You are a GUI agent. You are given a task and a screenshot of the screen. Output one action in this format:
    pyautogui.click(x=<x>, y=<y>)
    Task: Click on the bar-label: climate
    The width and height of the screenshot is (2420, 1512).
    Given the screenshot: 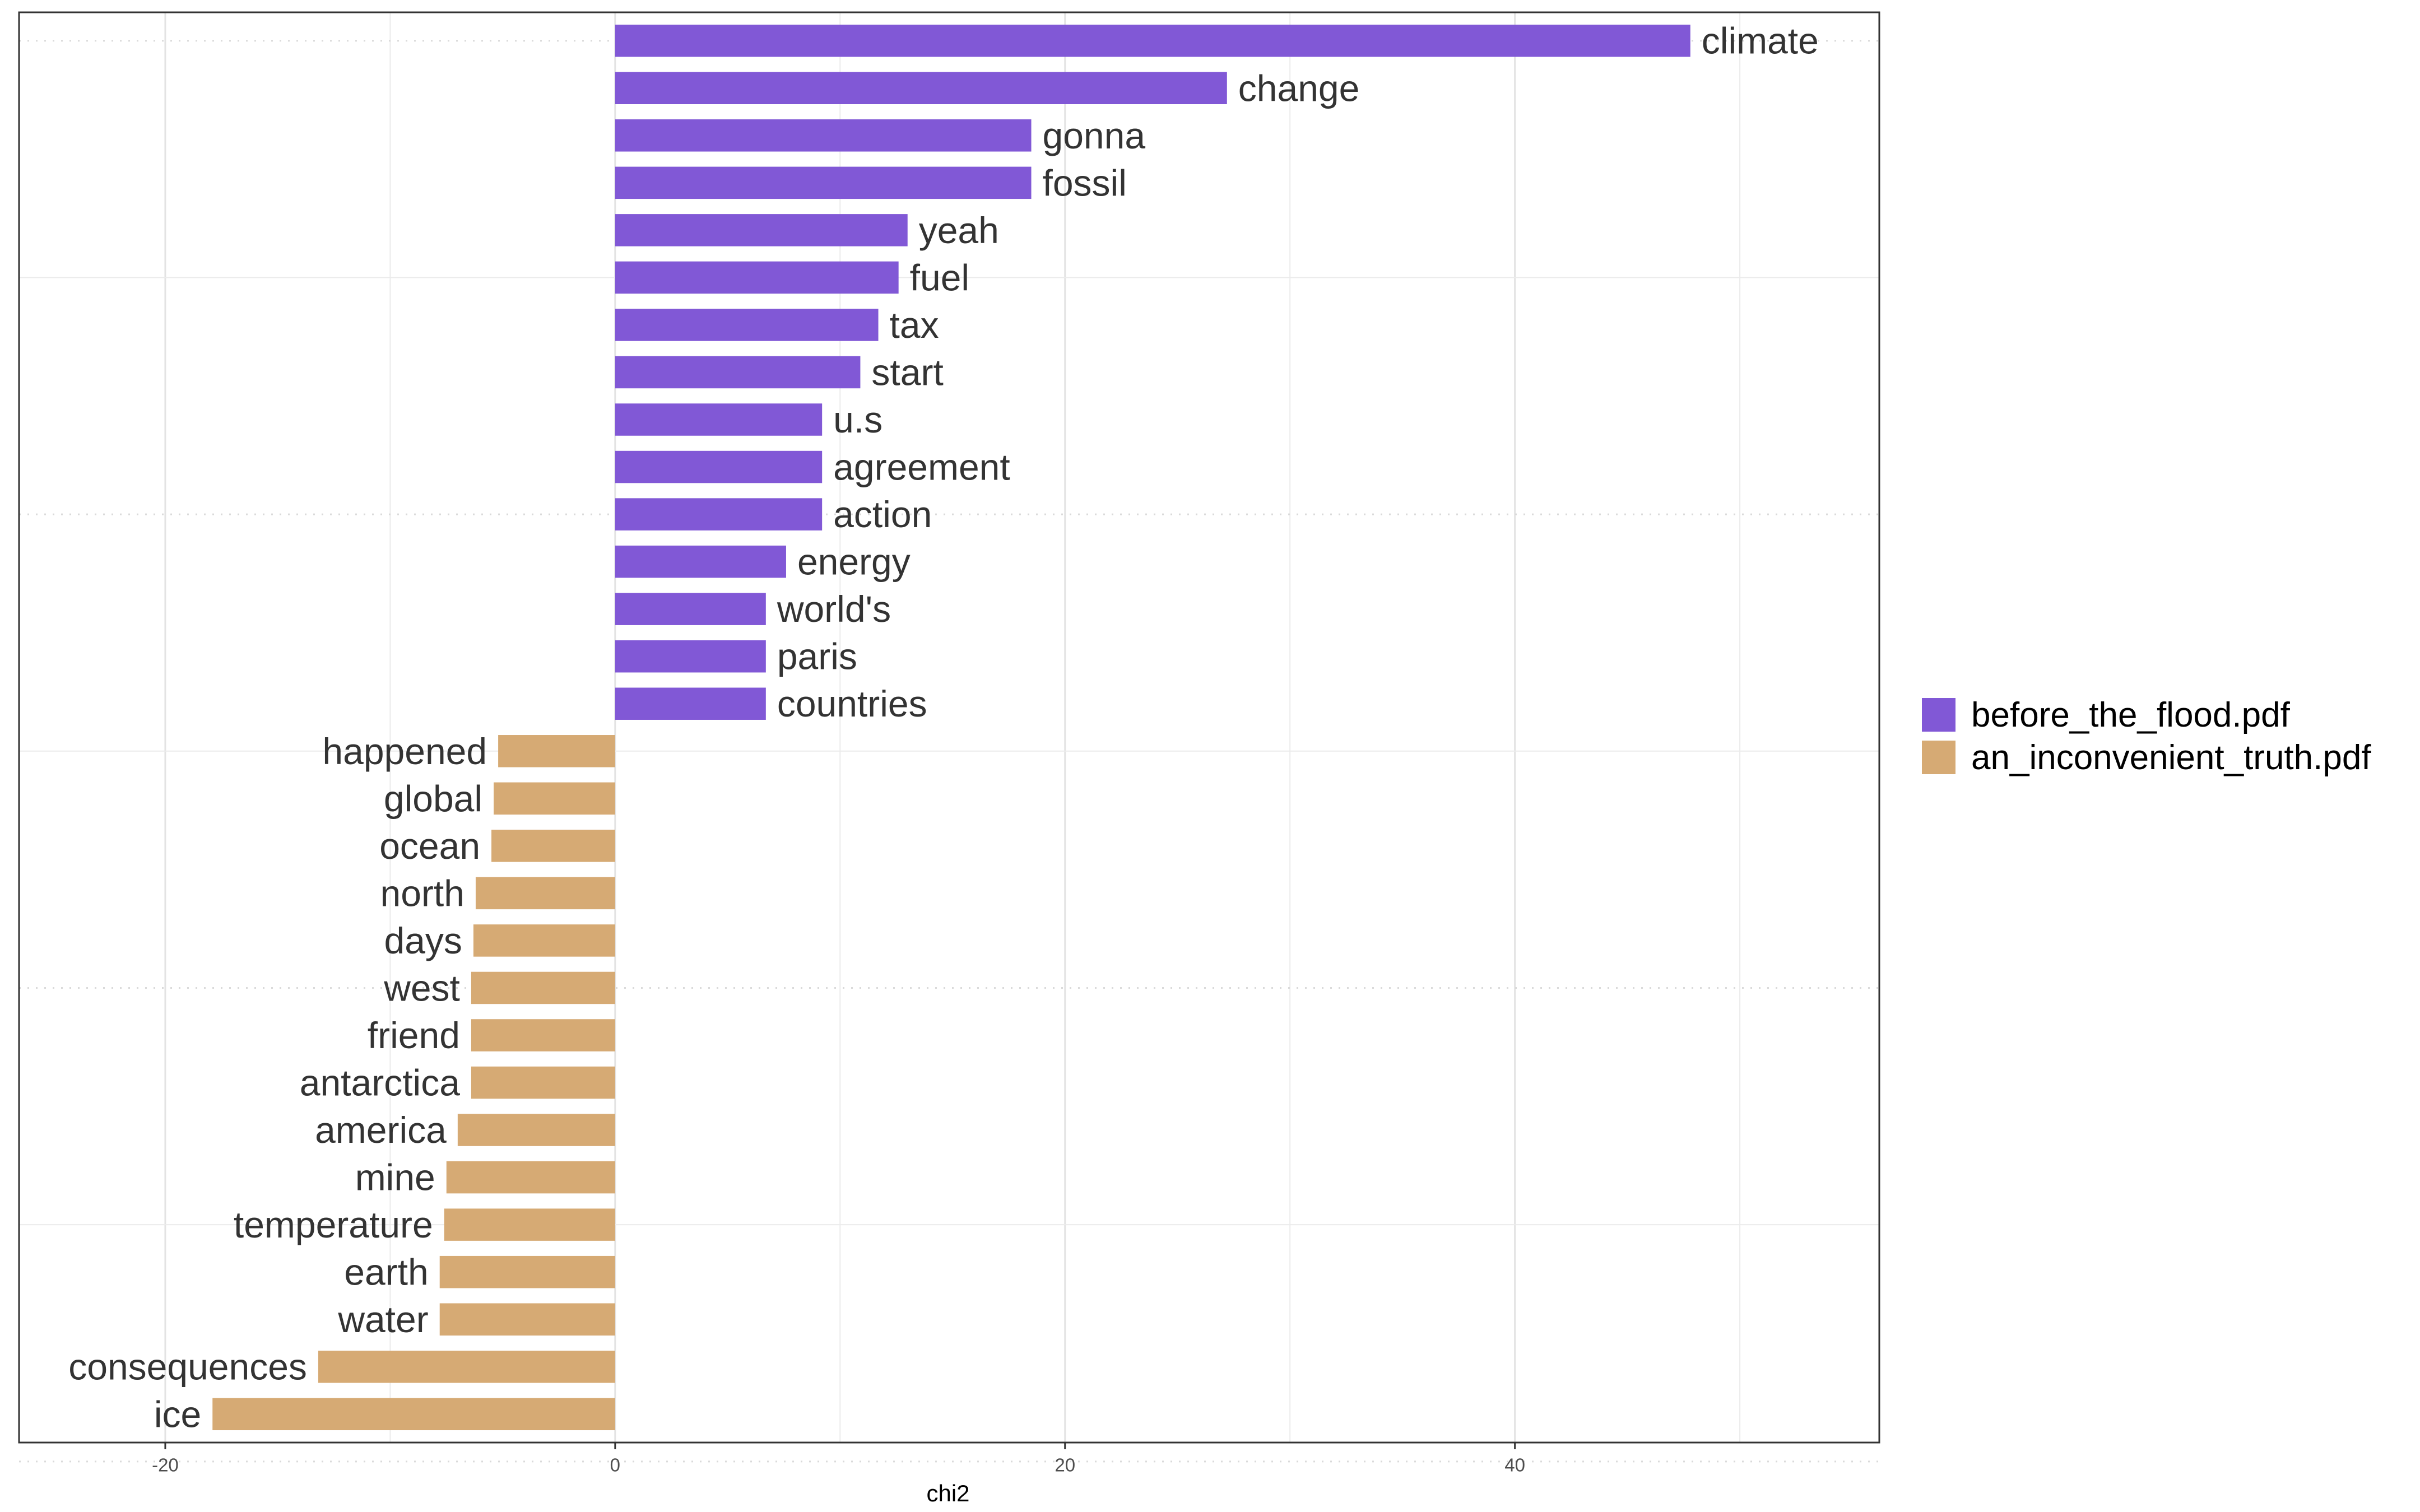 What is the action you would take?
    pyautogui.click(x=1761, y=41)
    